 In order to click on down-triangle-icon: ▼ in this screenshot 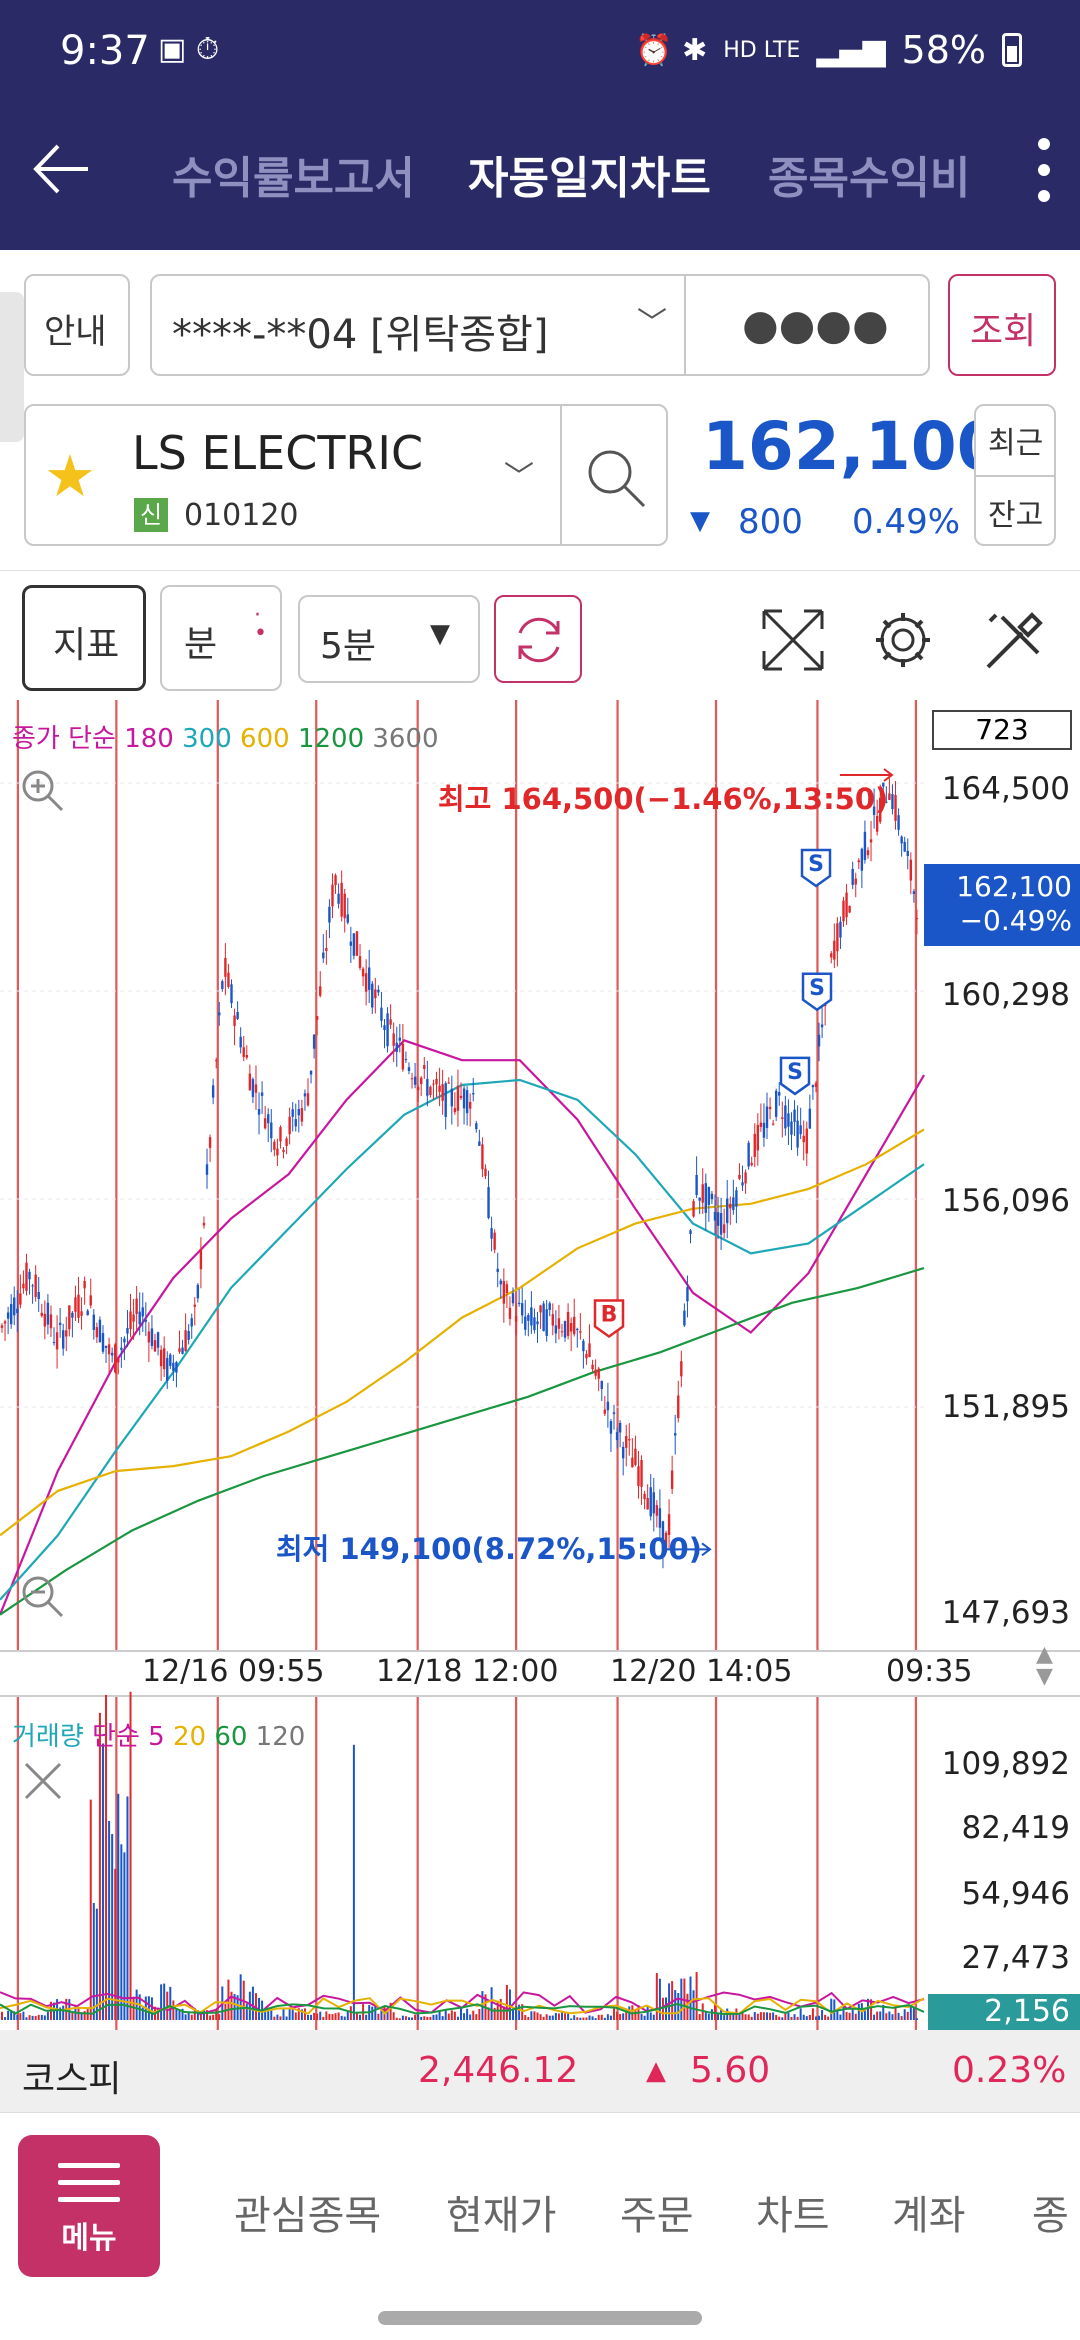, I will do `click(700, 521)`.